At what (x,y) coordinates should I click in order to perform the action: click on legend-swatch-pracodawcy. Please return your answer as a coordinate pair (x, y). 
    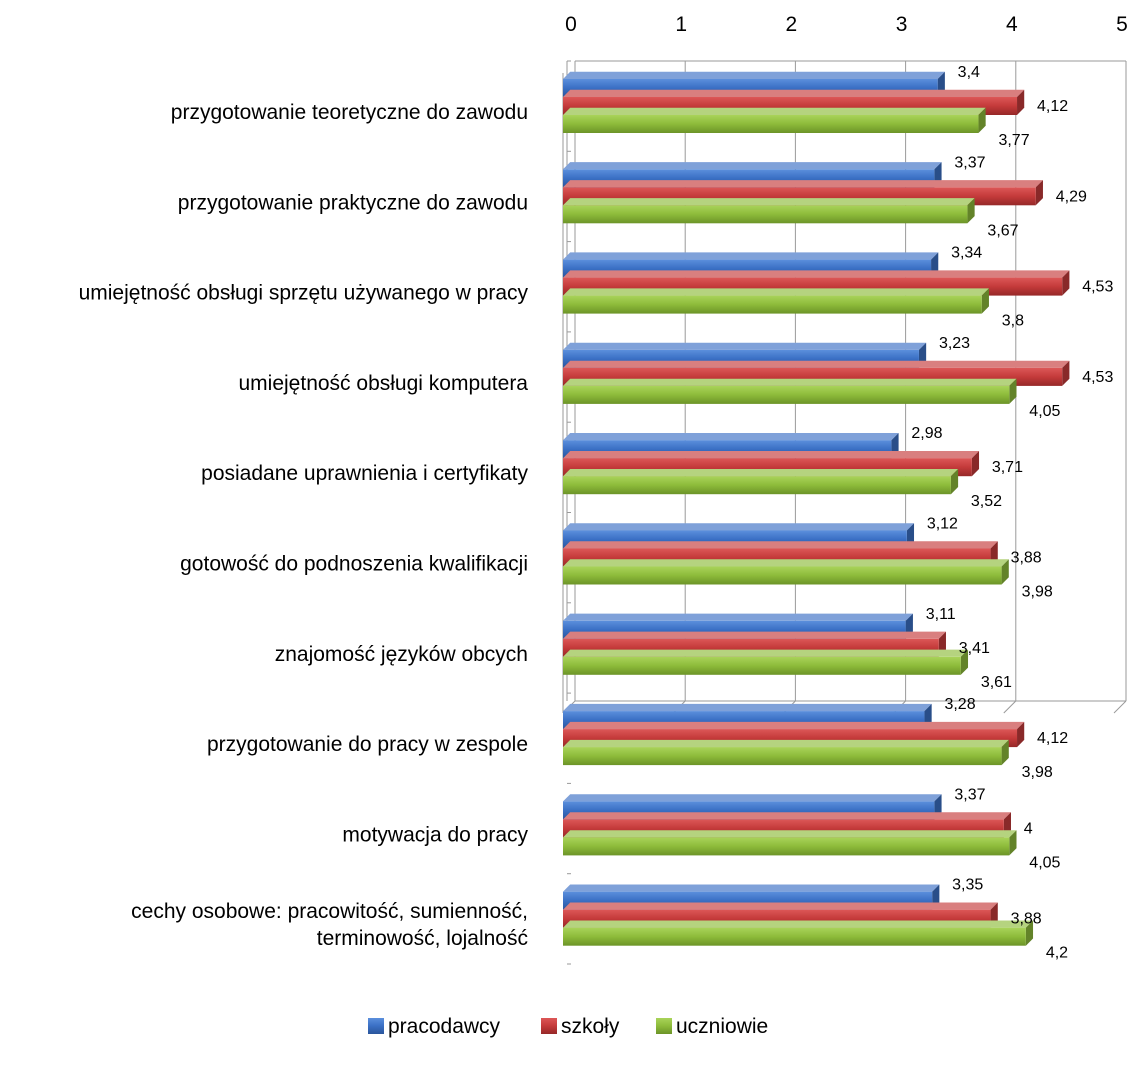
    Looking at the image, I should click on (376, 1026).